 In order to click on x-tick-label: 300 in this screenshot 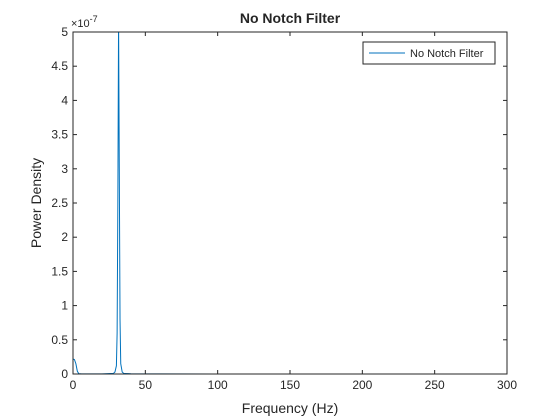, I will do `click(507, 385)`.